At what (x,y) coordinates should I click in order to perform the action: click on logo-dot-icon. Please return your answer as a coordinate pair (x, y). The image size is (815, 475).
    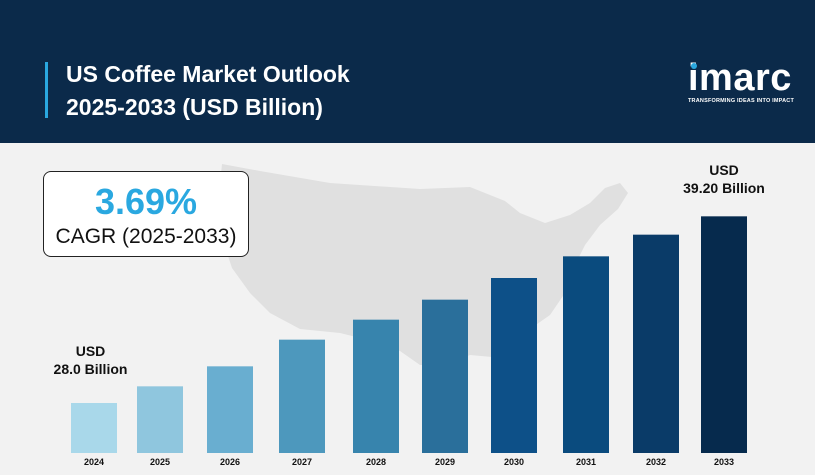
    Looking at the image, I should click on (694, 66).